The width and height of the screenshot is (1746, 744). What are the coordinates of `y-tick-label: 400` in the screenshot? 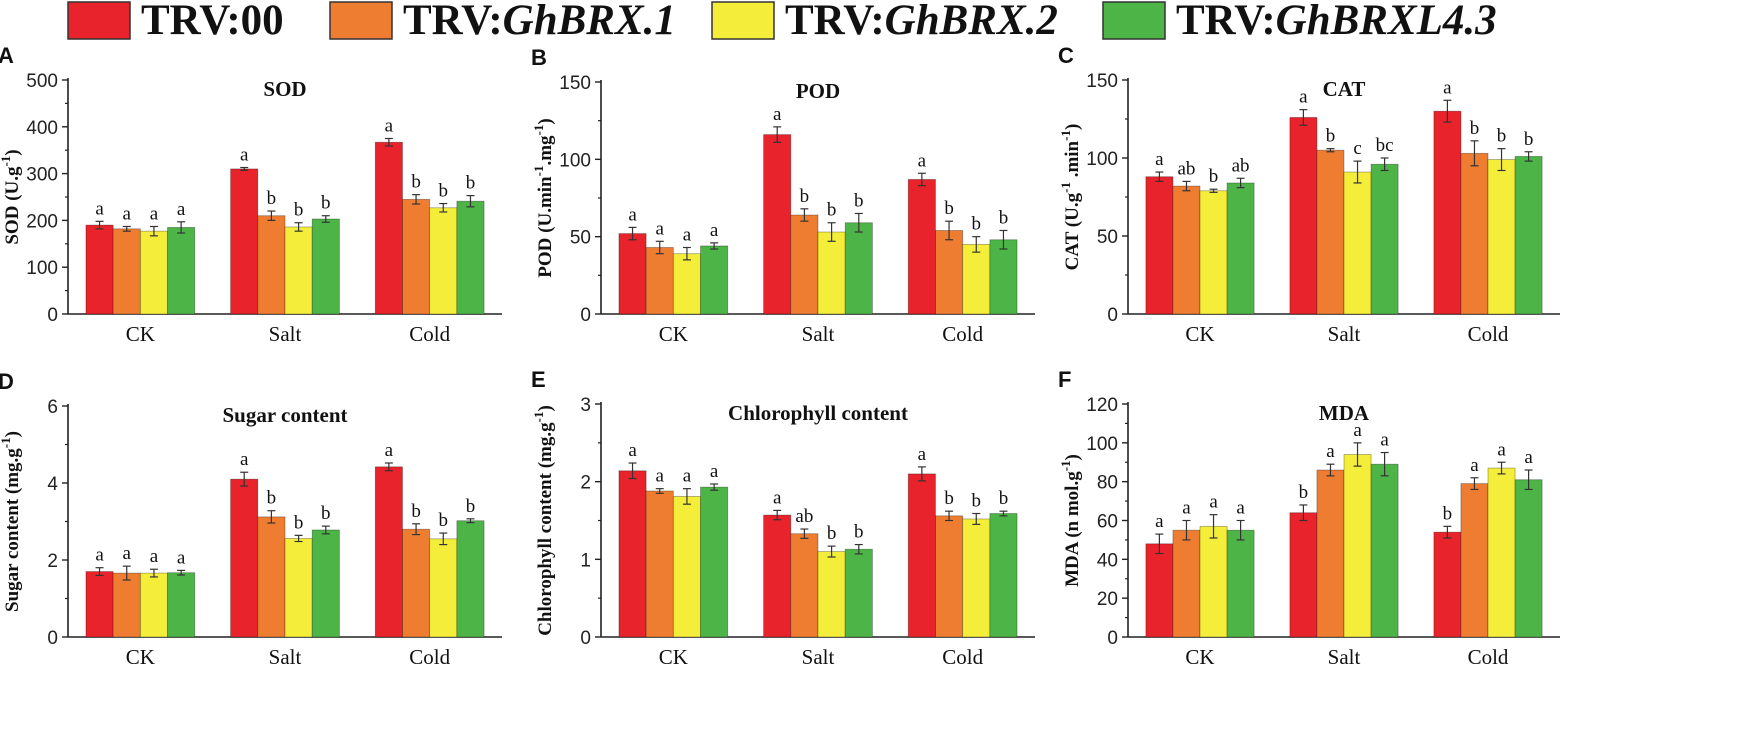 It's located at (42, 128).